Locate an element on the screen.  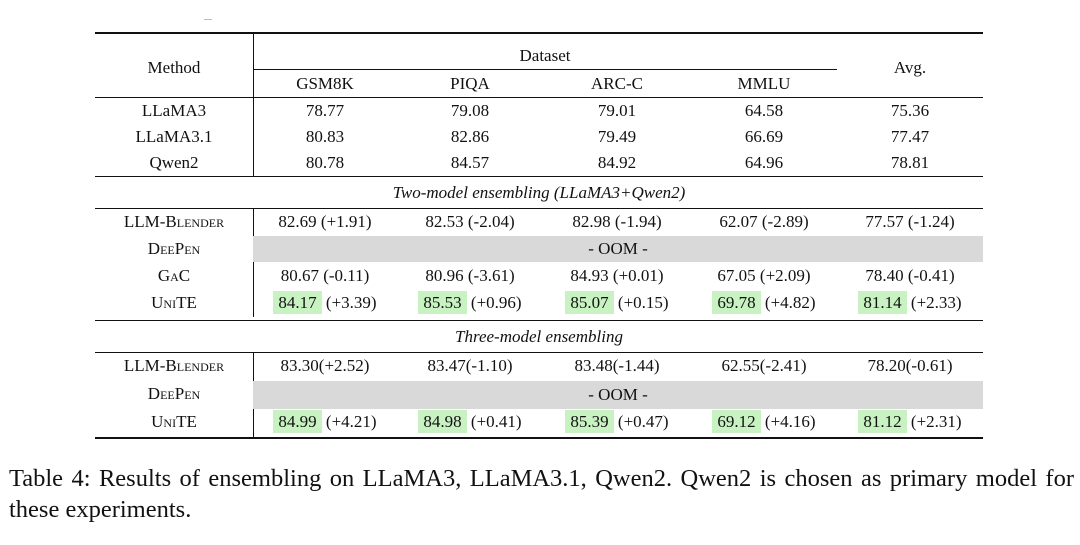
value-cell: 82.86 is located at coordinates (470, 136).